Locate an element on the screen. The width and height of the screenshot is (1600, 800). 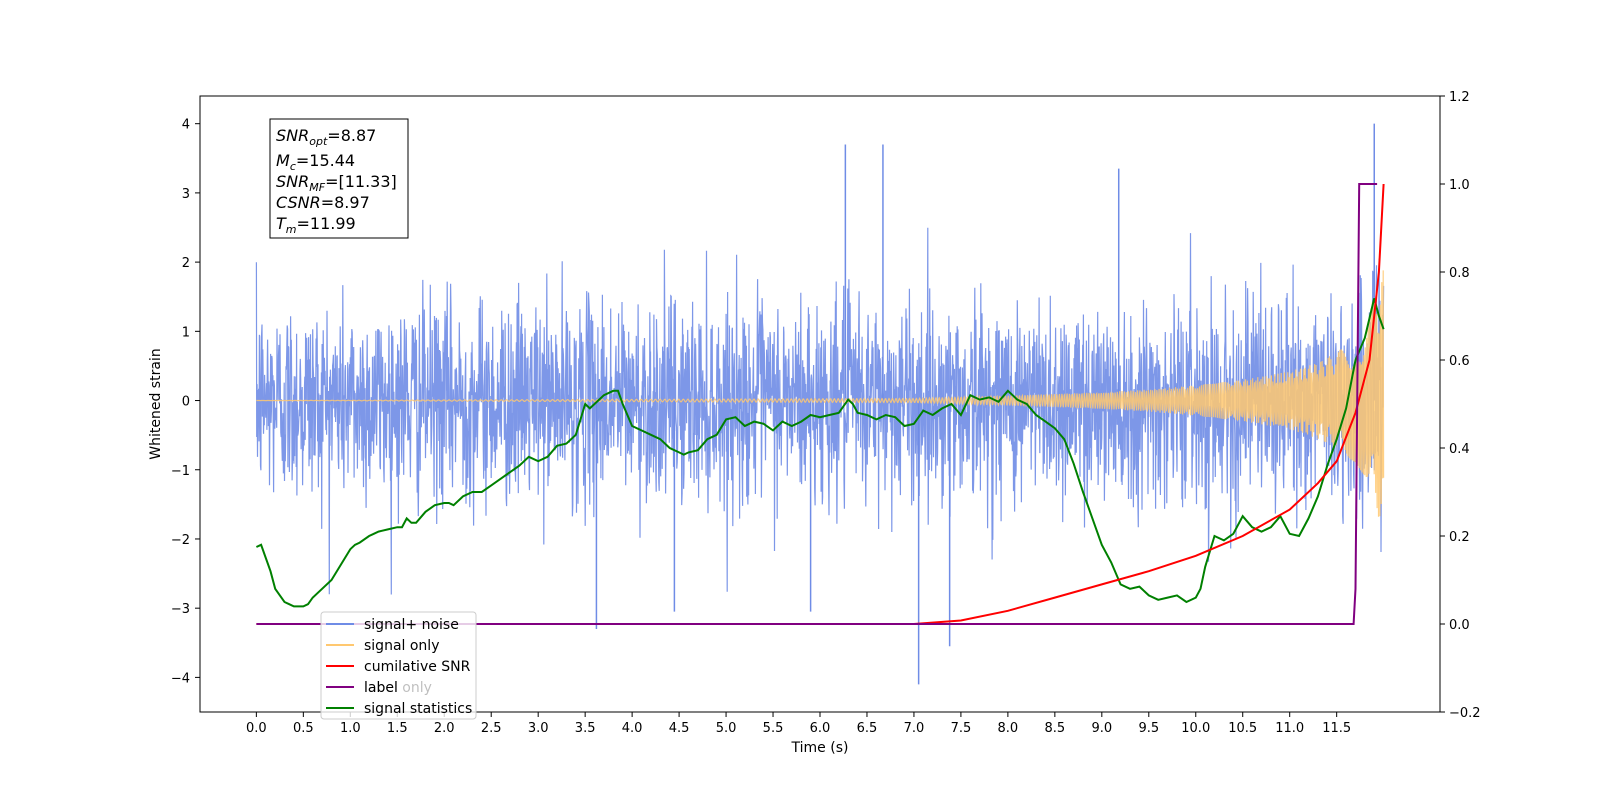
x-tick-label: 3.0 is located at coordinates (538, 728).